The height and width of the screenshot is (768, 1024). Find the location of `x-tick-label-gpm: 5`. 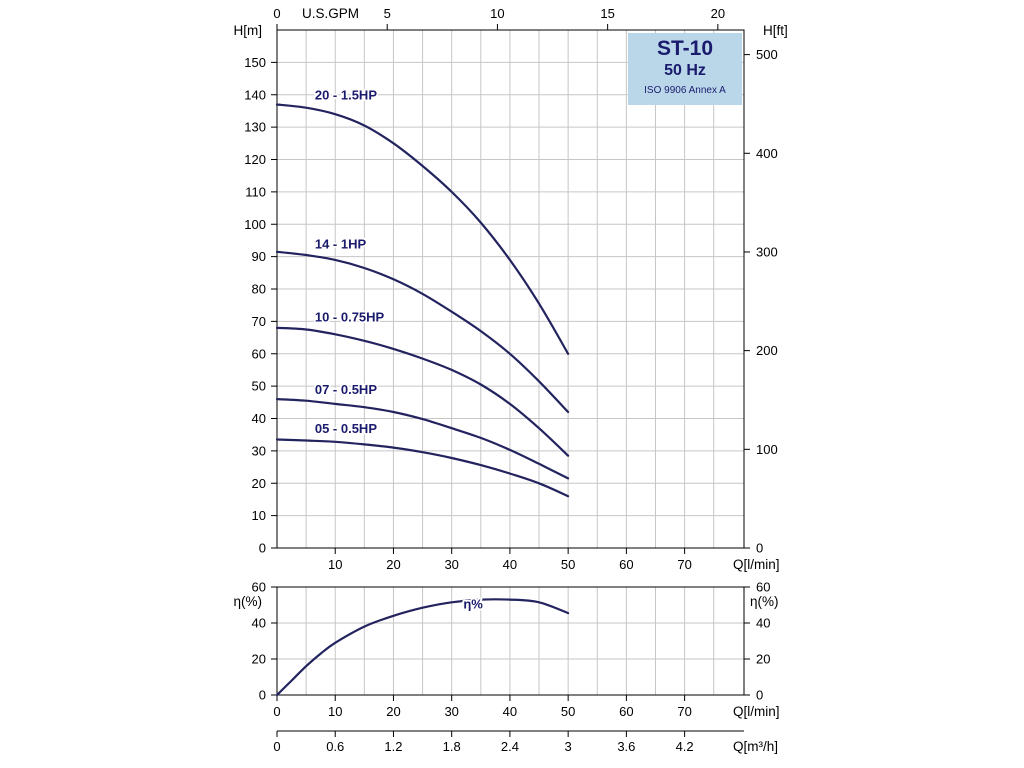

x-tick-label-gpm: 5 is located at coordinates (387, 13).